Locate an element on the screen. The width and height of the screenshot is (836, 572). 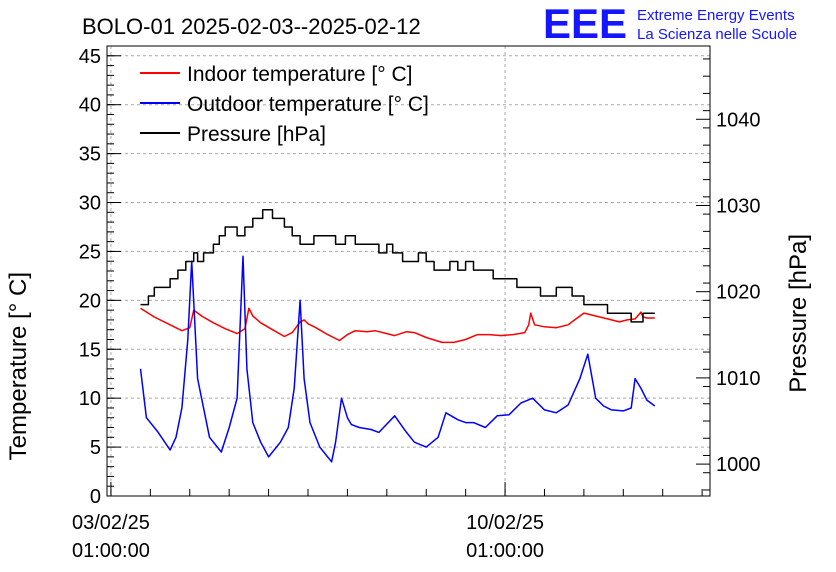
legend-label: Outdoor temperature [° C] is located at coordinates (308, 104).